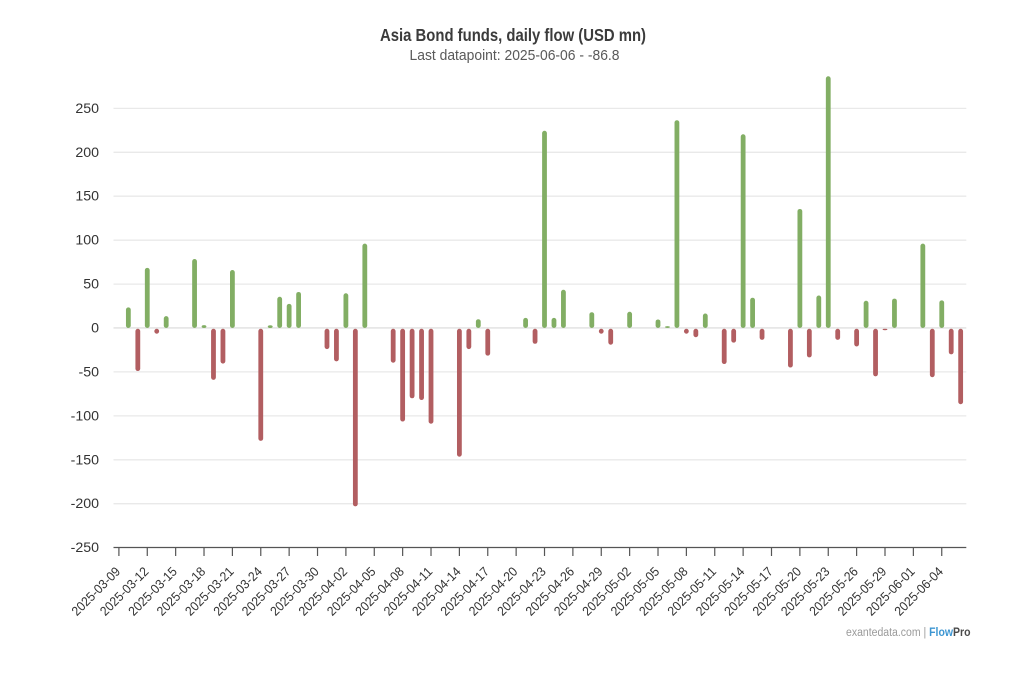 This screenshot has height=686, width=1024. I want to click on svg-text:Asia Bond funds, daily flow (U: Asia Bond funds, daily flow (USD mn), so click(513, 35).